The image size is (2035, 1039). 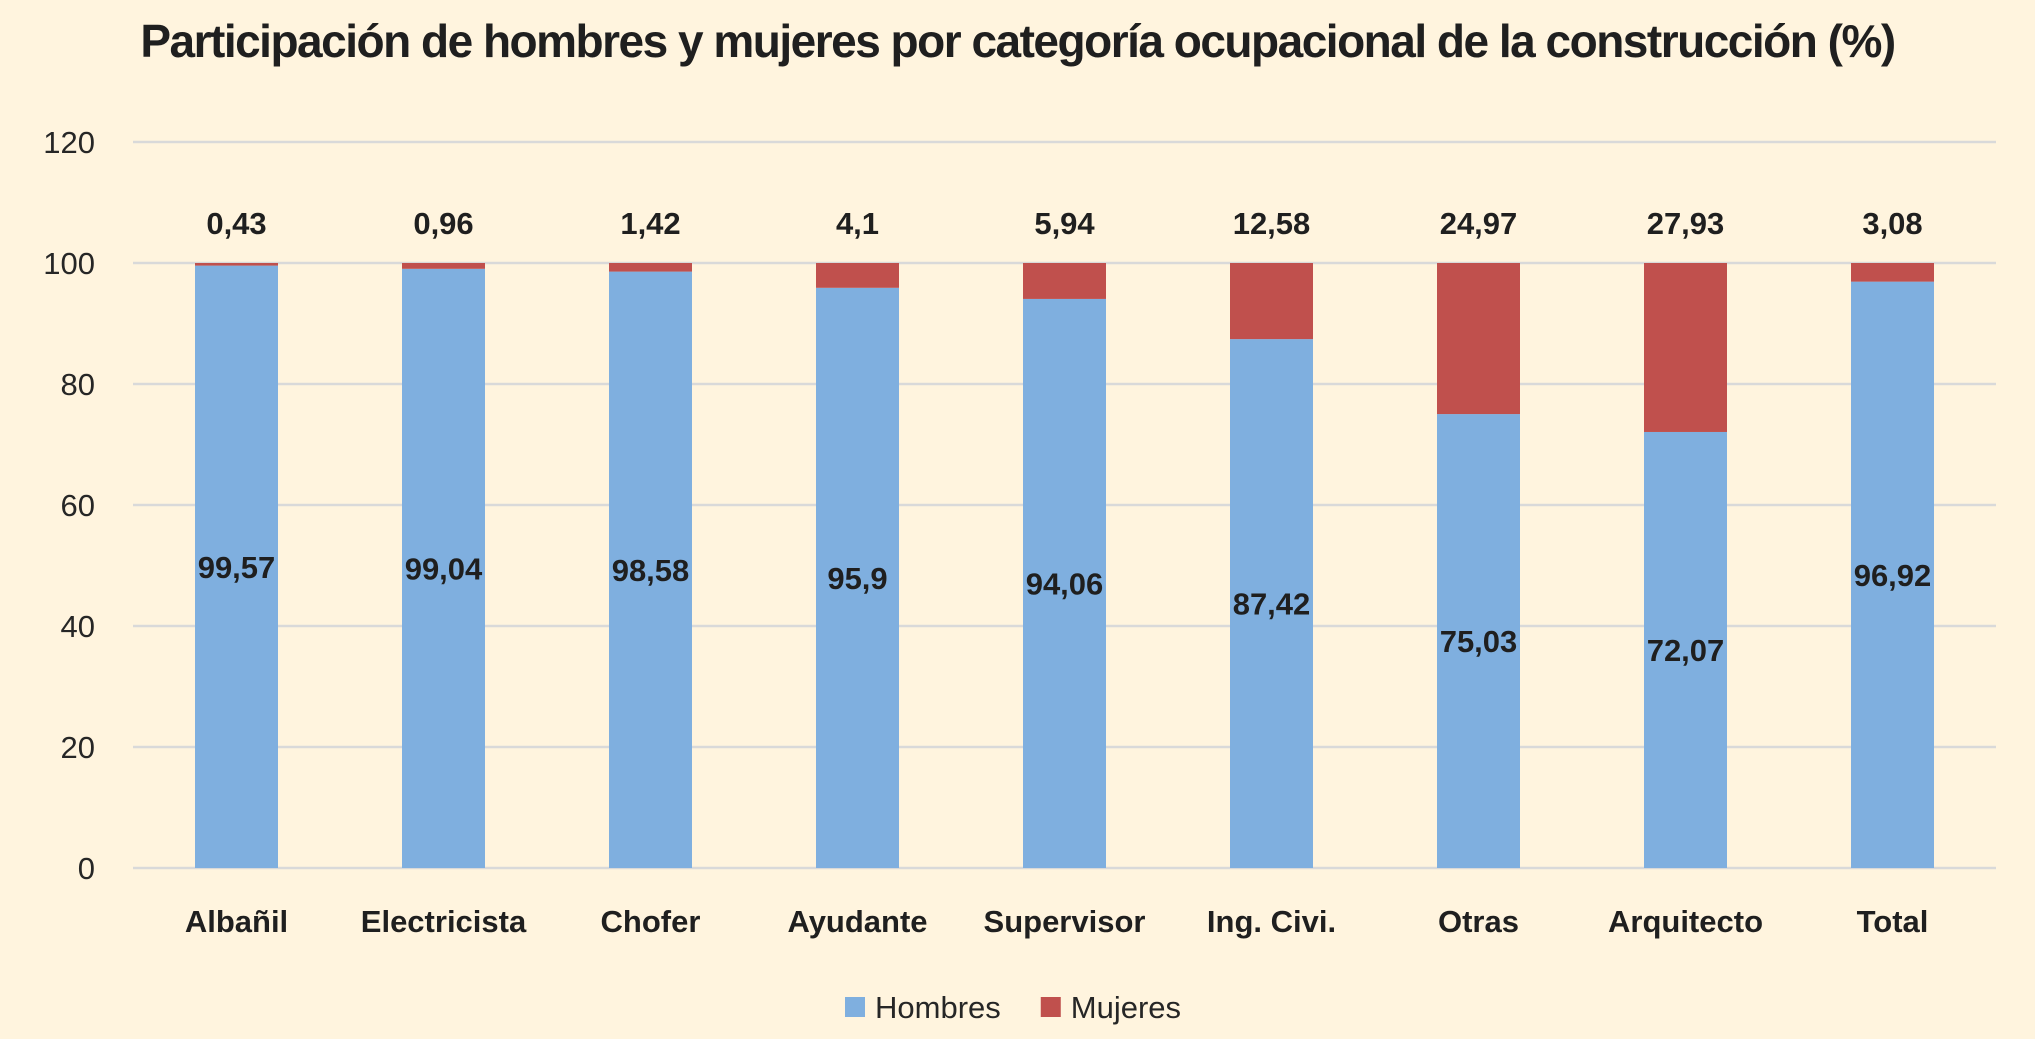 I want to click on legend-label-mujeres: Mujeres, so click(x=1126, y=1007).